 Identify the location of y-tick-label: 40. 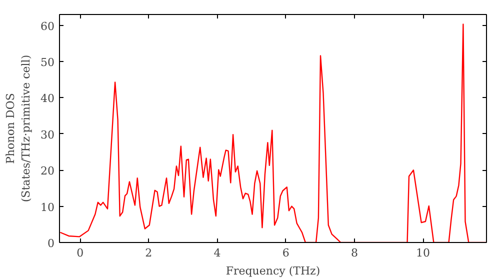
(47, 99).